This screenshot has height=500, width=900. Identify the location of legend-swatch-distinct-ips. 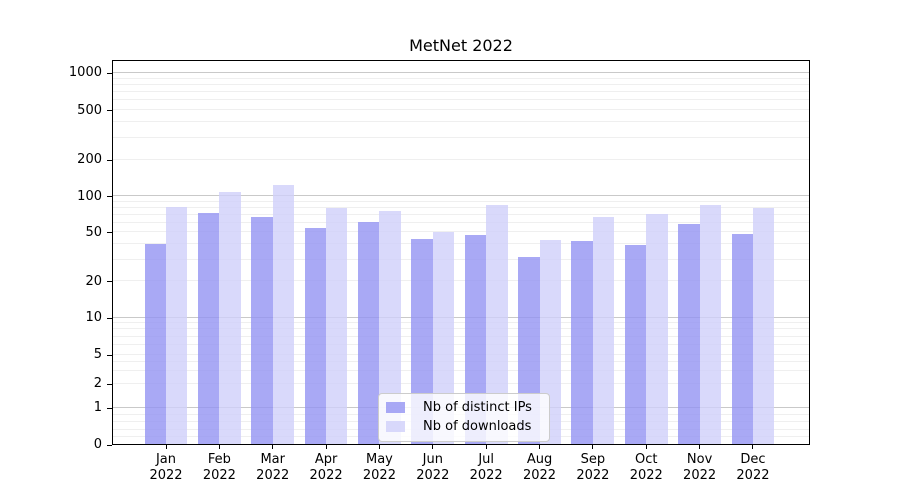
(395, 407).